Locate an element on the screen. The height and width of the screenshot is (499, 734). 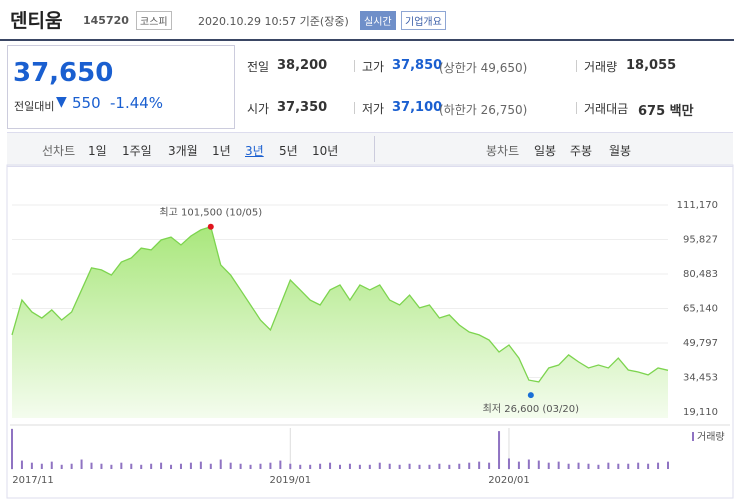
stock-name: 덴티움 is located at coordinates (36, 21).